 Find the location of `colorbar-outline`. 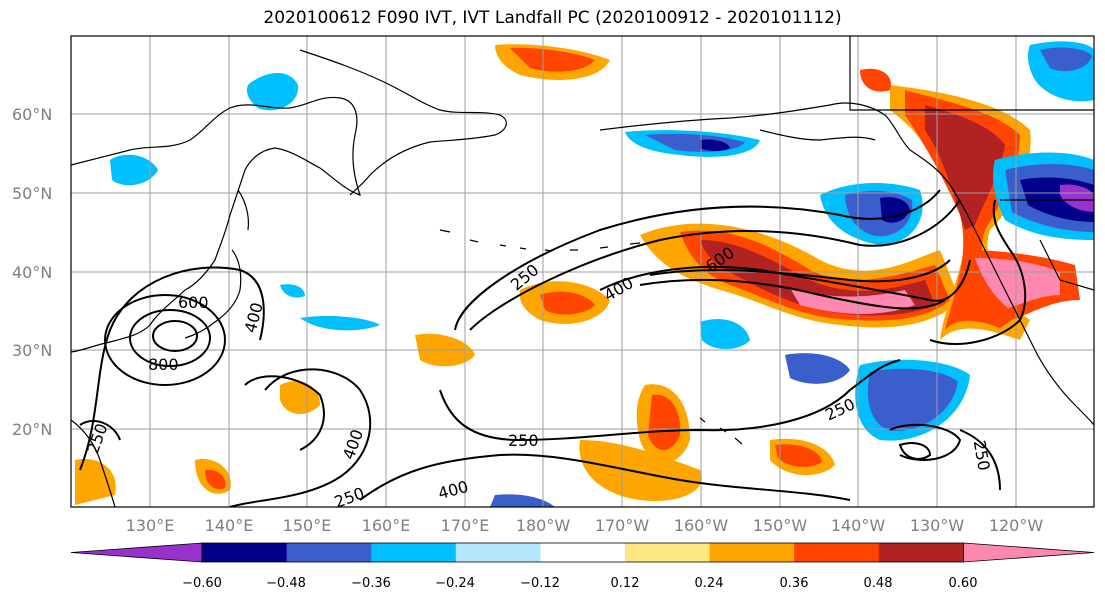

colorbar-outline is located at coordinates (582, 552).